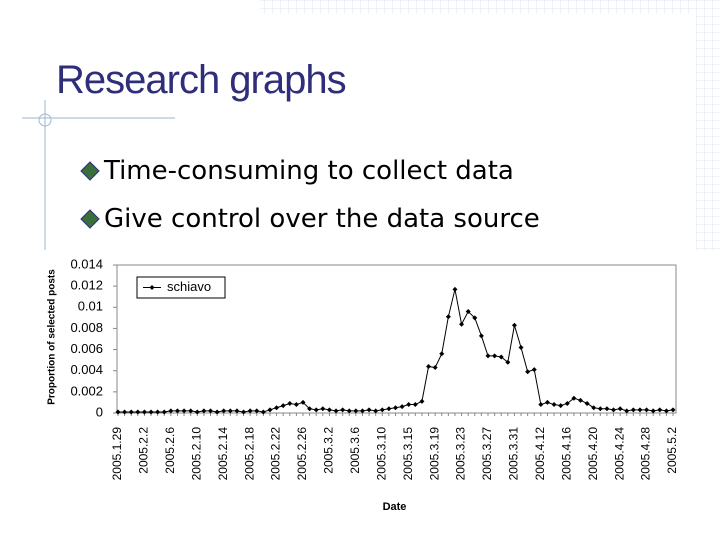  Describe the element at coordinates (461, 454) in the screenshot. I see `x-tick-label: 2005.3.23` at that location.